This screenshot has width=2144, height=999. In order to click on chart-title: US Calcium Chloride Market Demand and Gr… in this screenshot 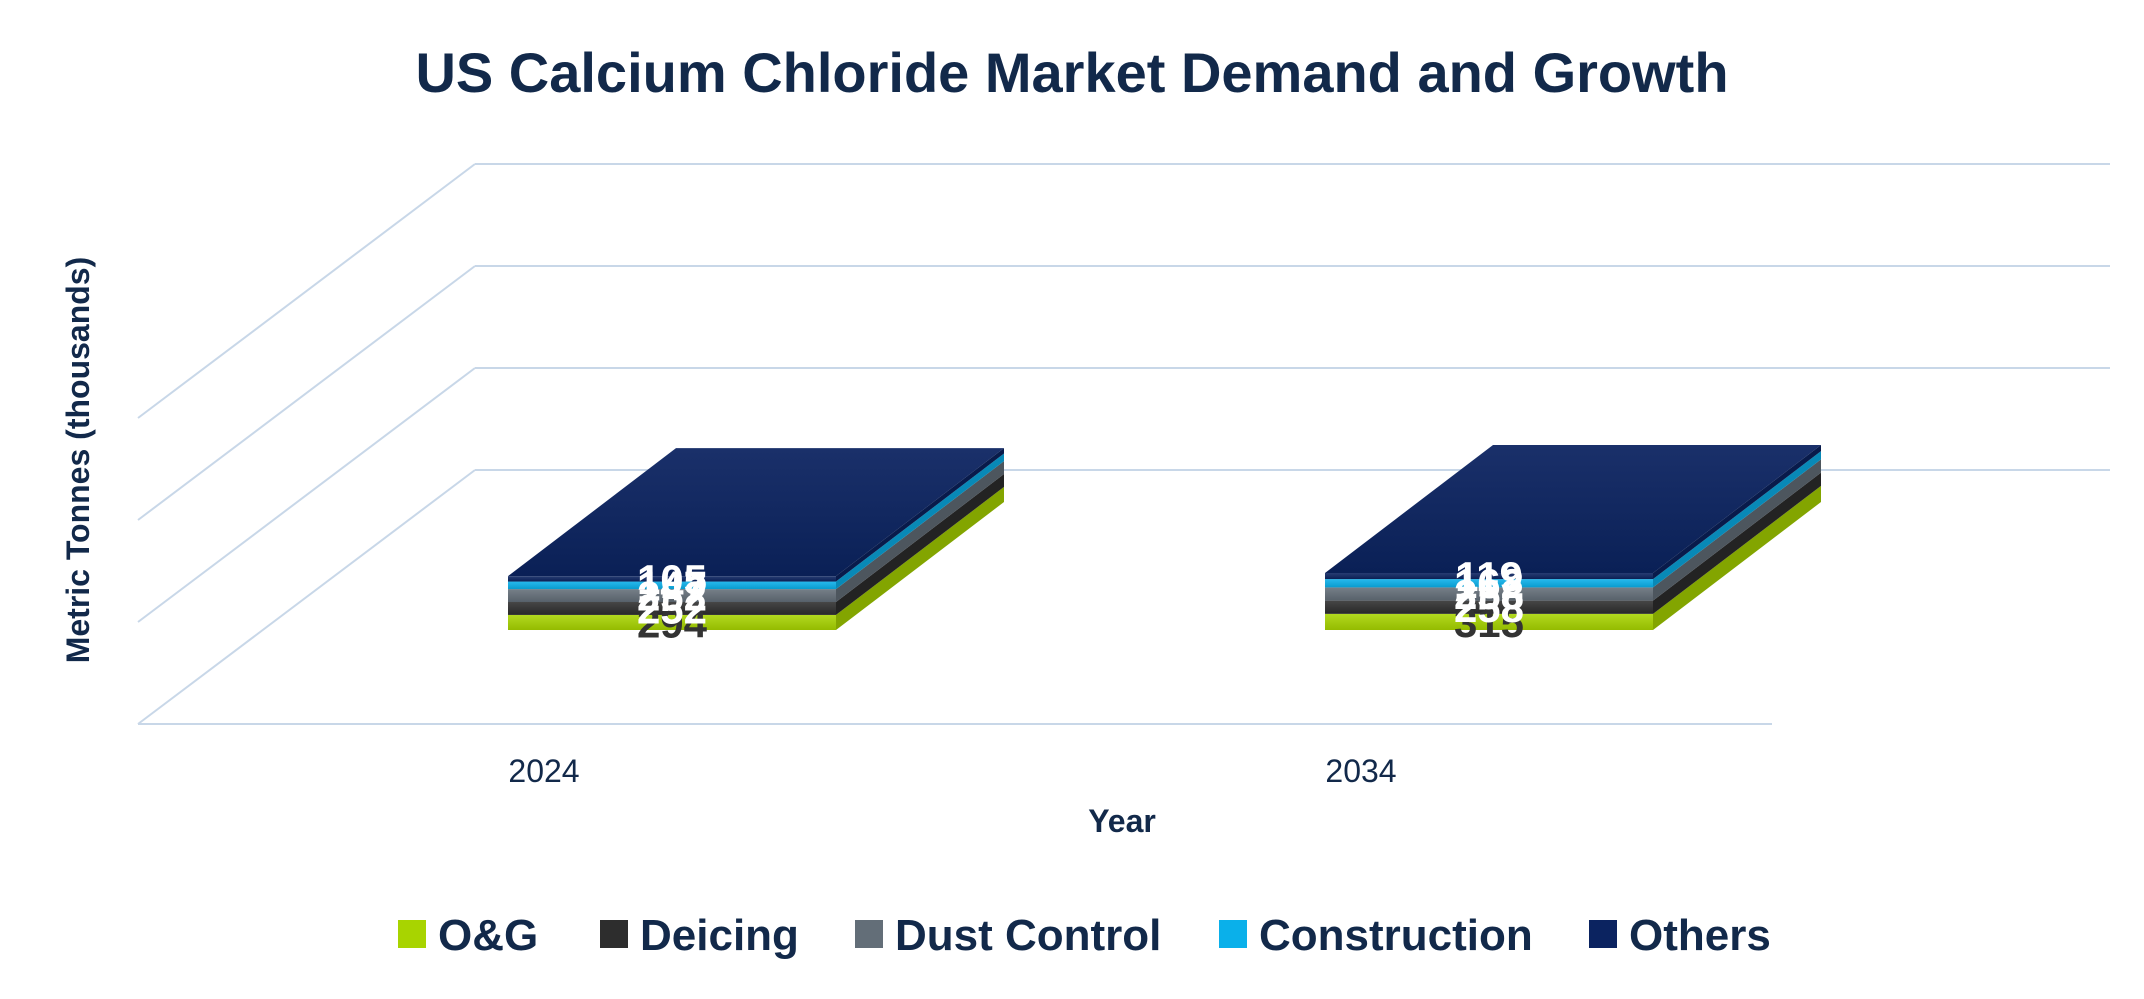, I will do `click(1071, 72)`.